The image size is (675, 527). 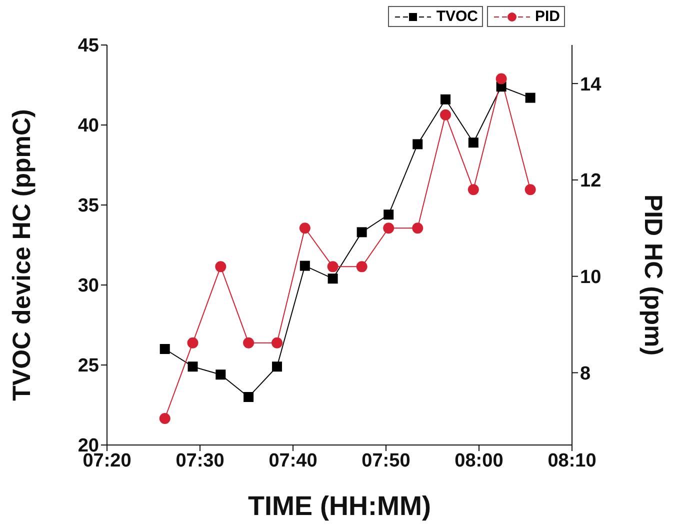 I want to click on y2-tick-label: 12, so click(x=591, y=181).